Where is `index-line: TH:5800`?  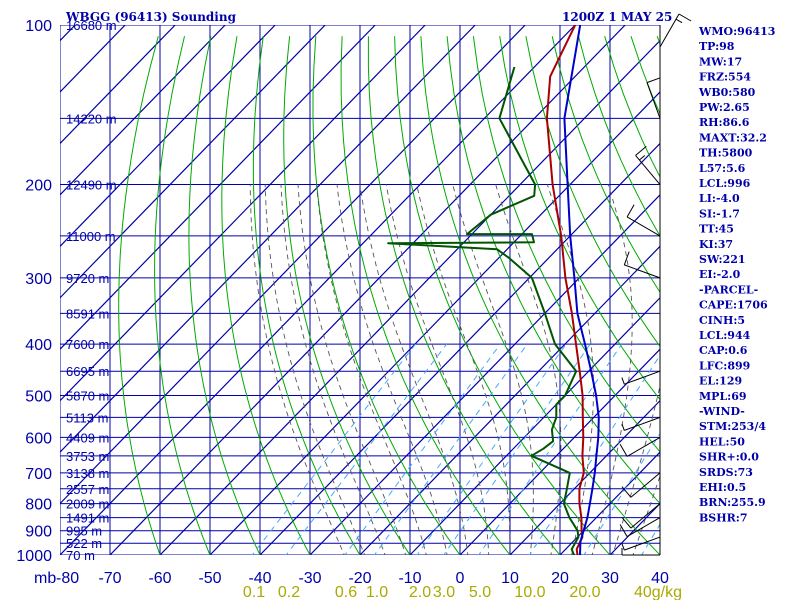
index-line: TH:5800 is located at coordinates (726, 153).